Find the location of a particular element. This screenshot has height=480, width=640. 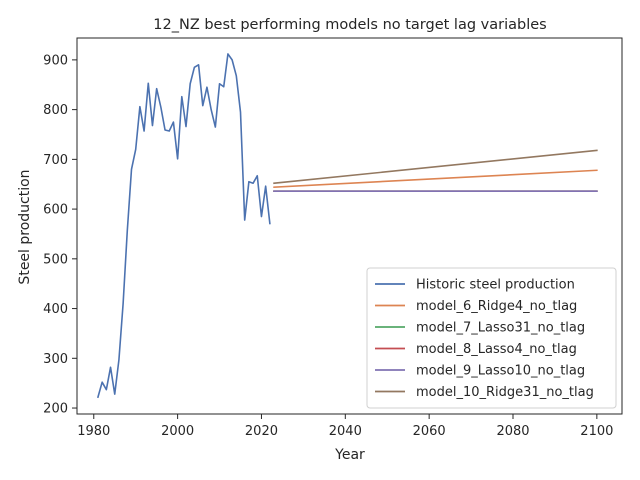

y-tick-label: 600 is located at coordinates (55, 210).